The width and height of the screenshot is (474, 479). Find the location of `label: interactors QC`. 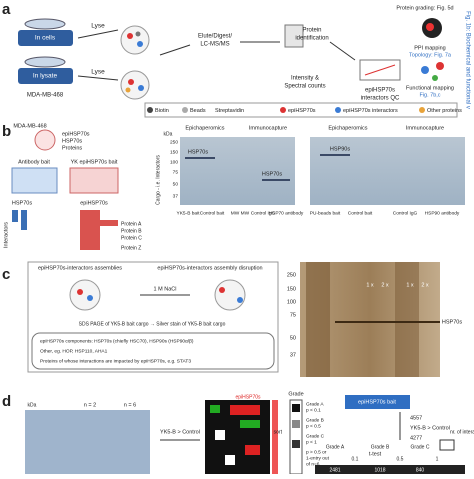

label: interactors QC is located at coordinates (380, 99).